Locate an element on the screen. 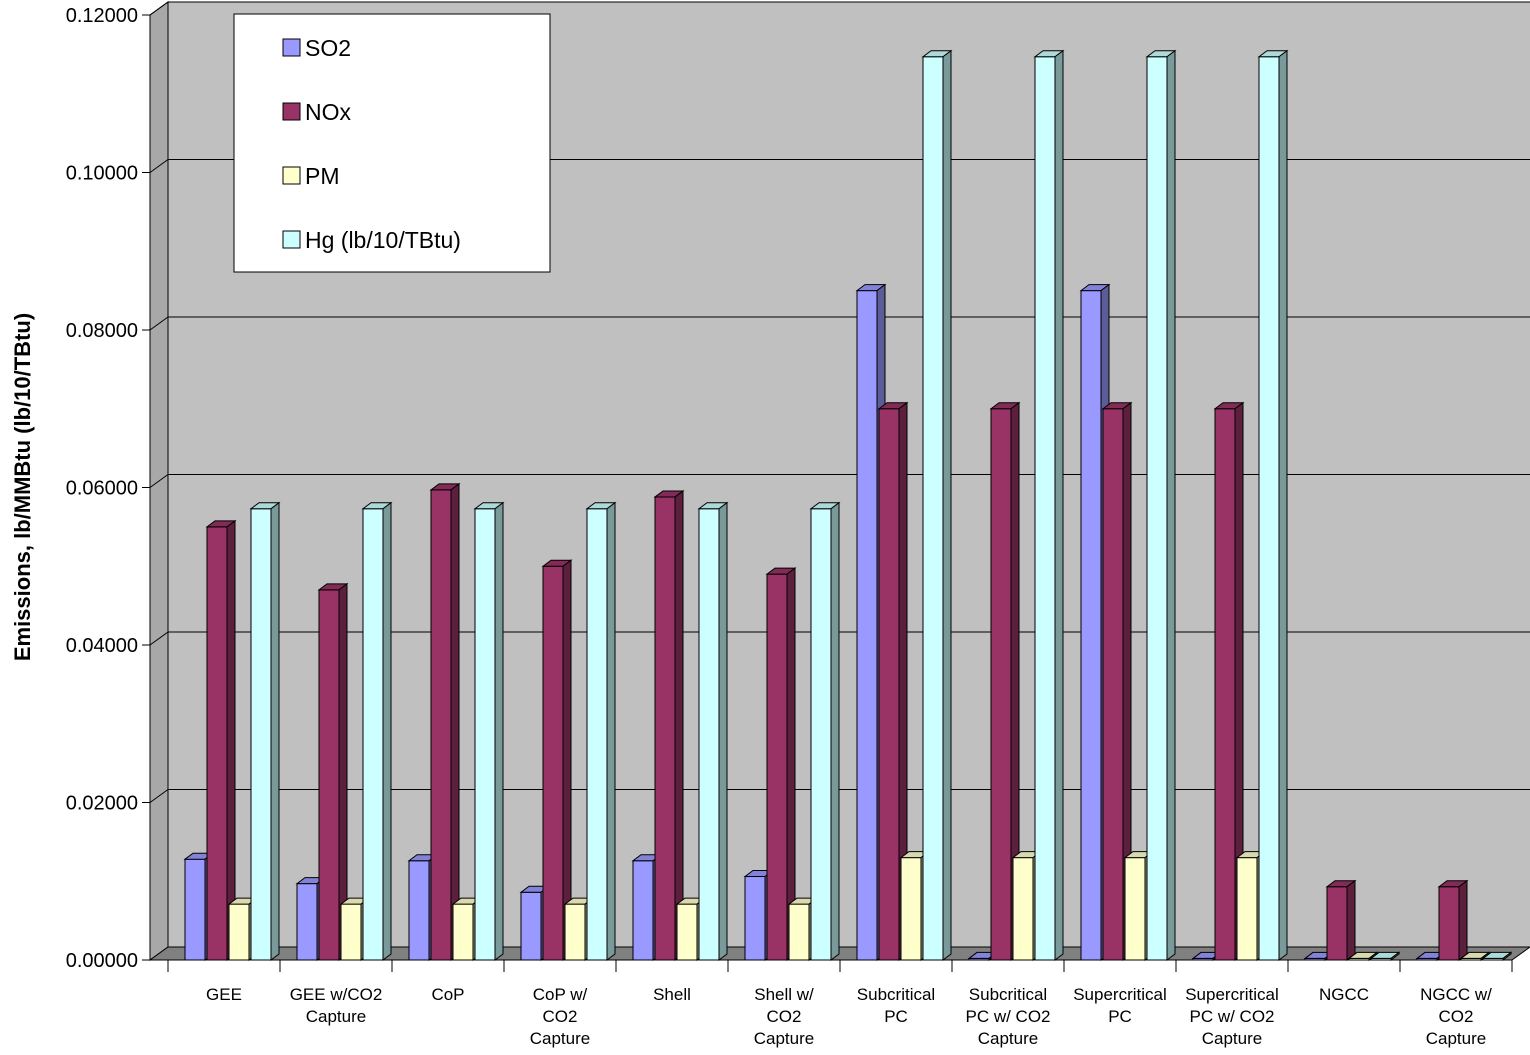  legend-item: NOx is located at coordinates (317, 112).